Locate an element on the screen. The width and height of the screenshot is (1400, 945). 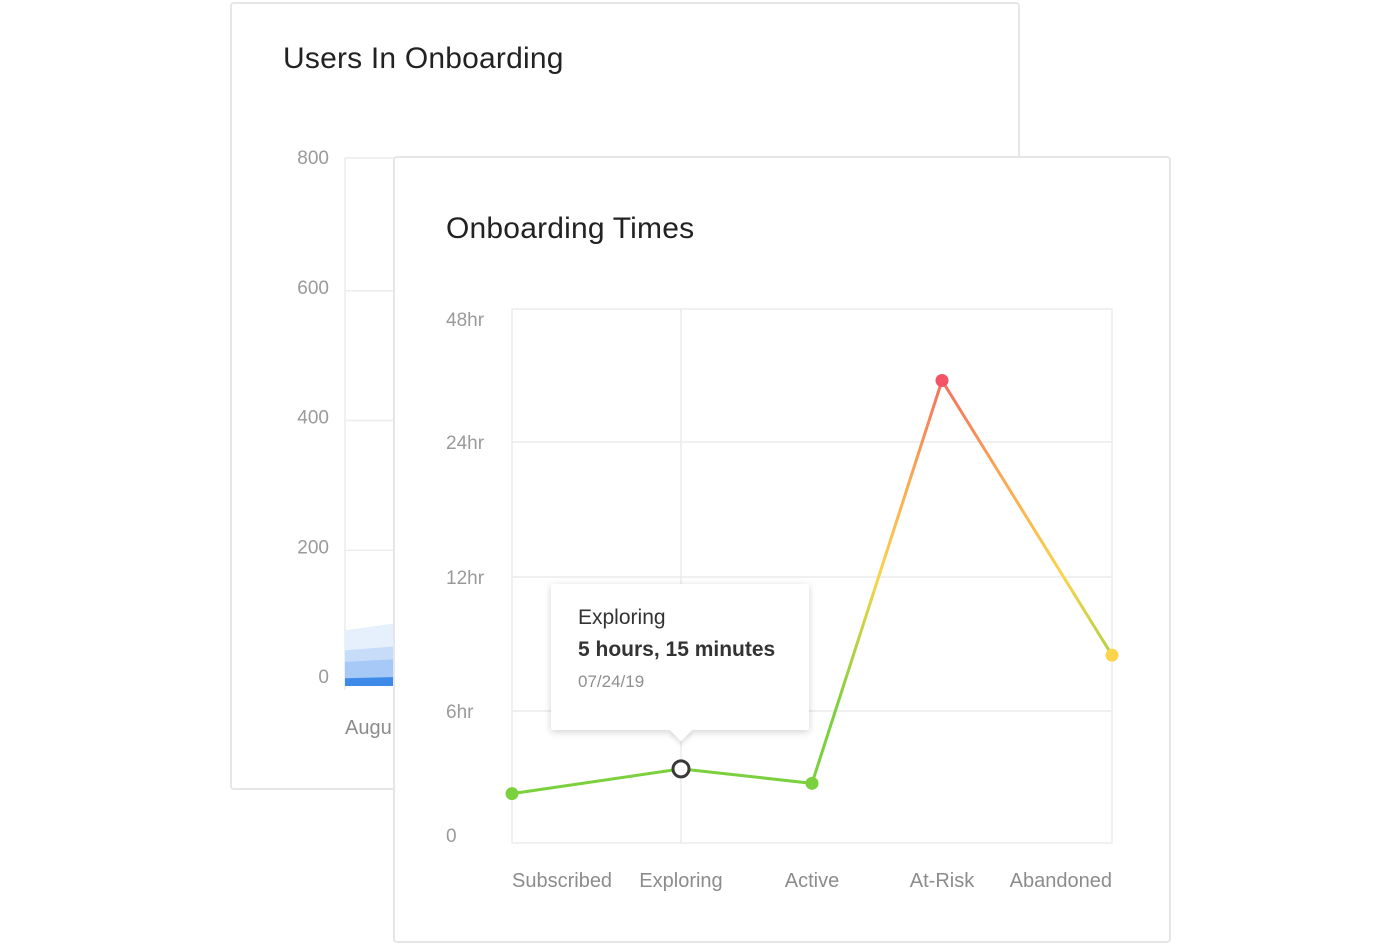
data-point-tooltip: Exploring 5 hours, 15 minutes 07/24/19 is located at coordinates (680, 657).